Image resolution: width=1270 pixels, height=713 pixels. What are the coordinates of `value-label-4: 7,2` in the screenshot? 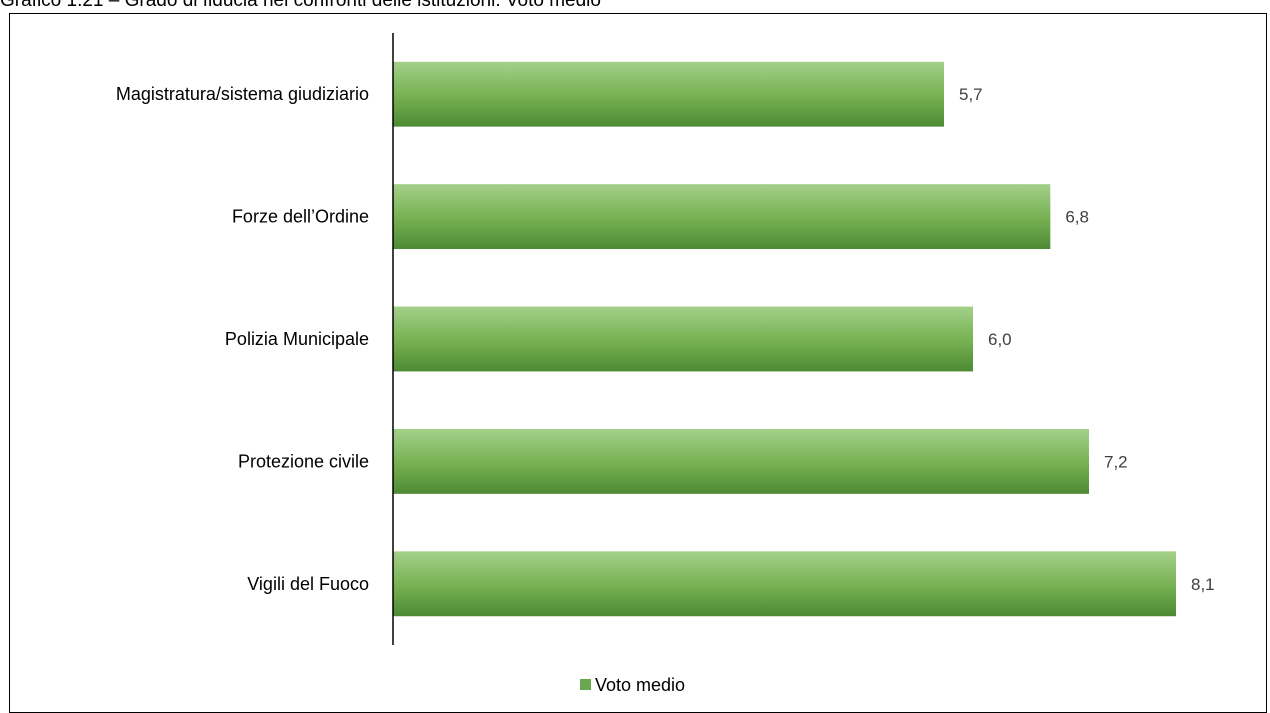 It's located at (1116, 461).